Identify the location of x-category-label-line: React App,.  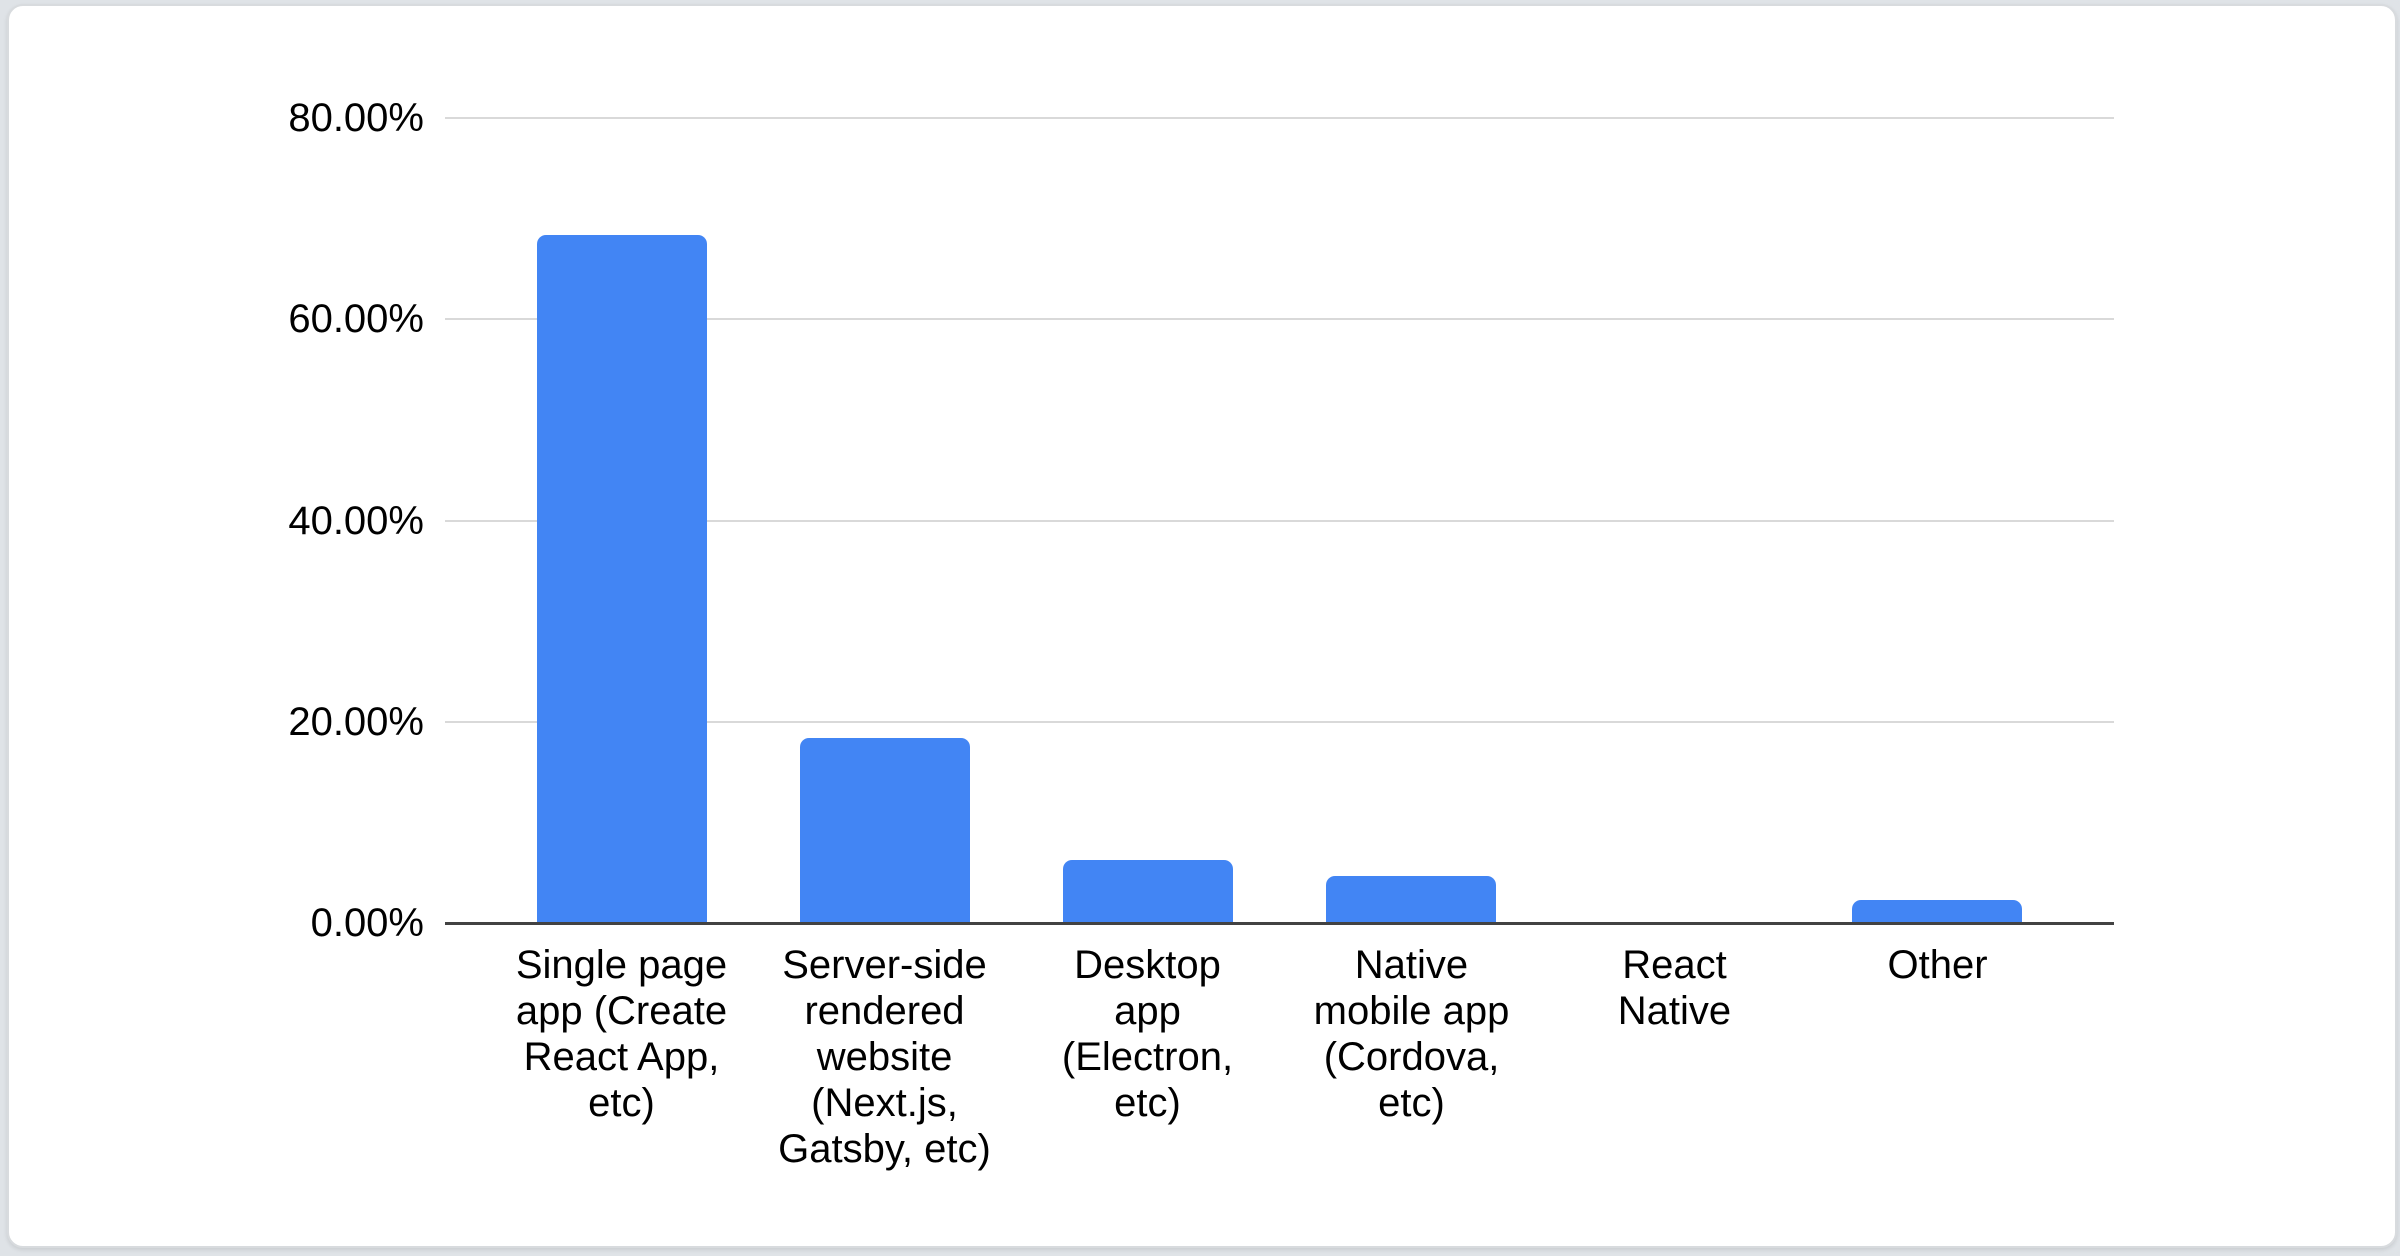
(621, 1057).